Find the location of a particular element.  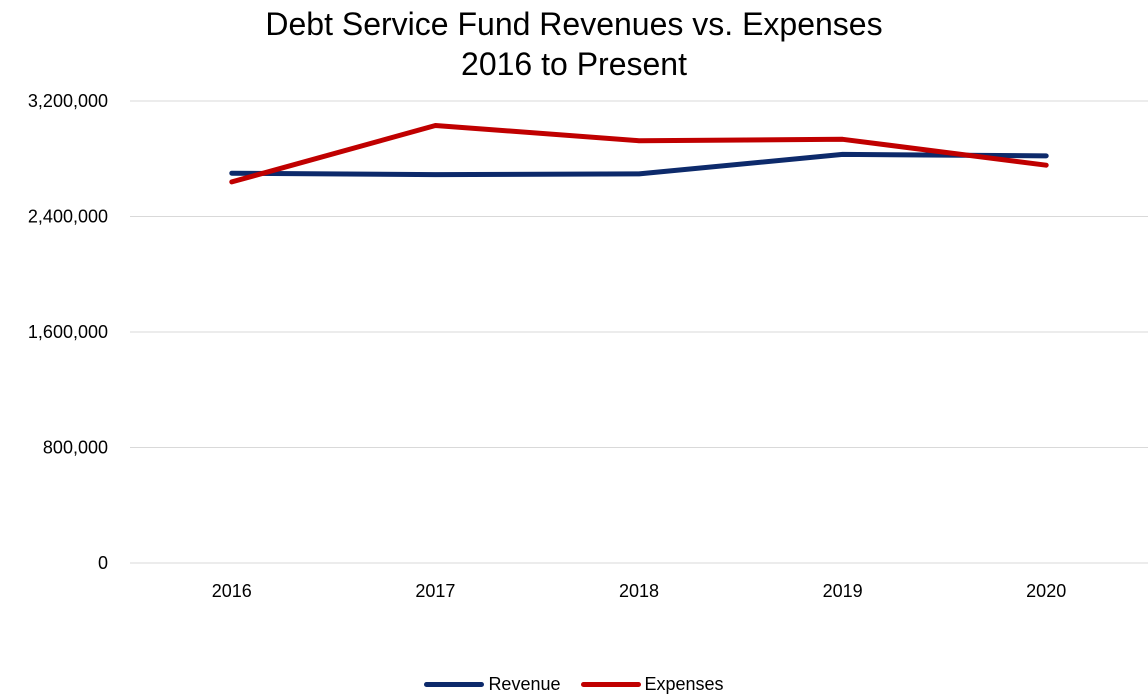

legend-label-expenses: Expenses is located at coordinates (684, 684).